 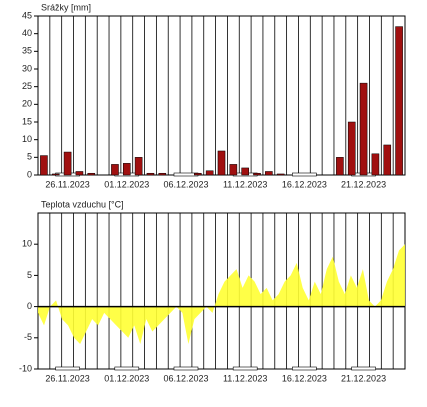 I want to click on y-tick-label: 40, so click(x=27, y=33).